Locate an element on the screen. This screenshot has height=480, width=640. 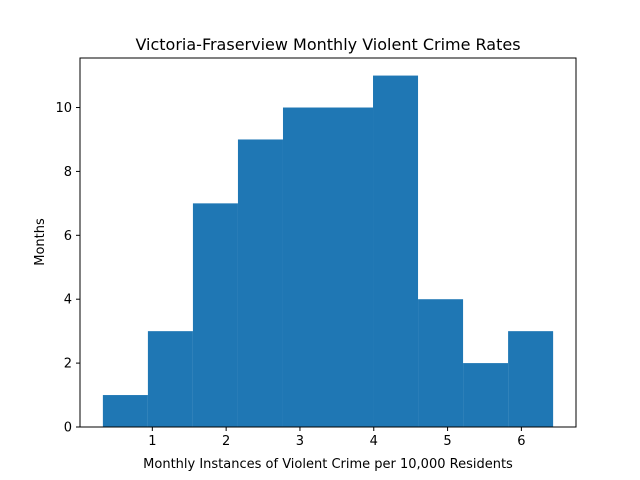
x-tick-label: 4 is located at coordinates (374, 441).